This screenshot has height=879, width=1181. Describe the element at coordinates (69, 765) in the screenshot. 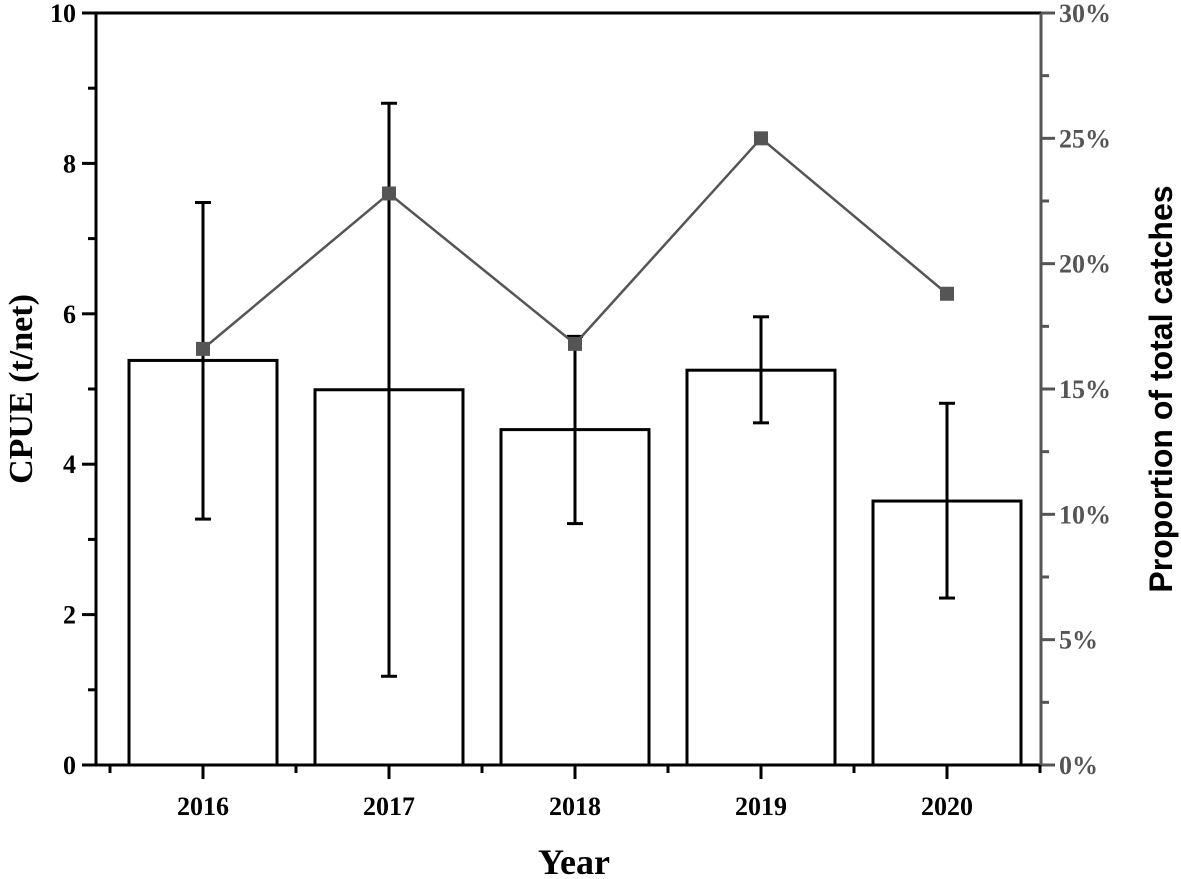

I see `left-tick-label: 0` at that location.